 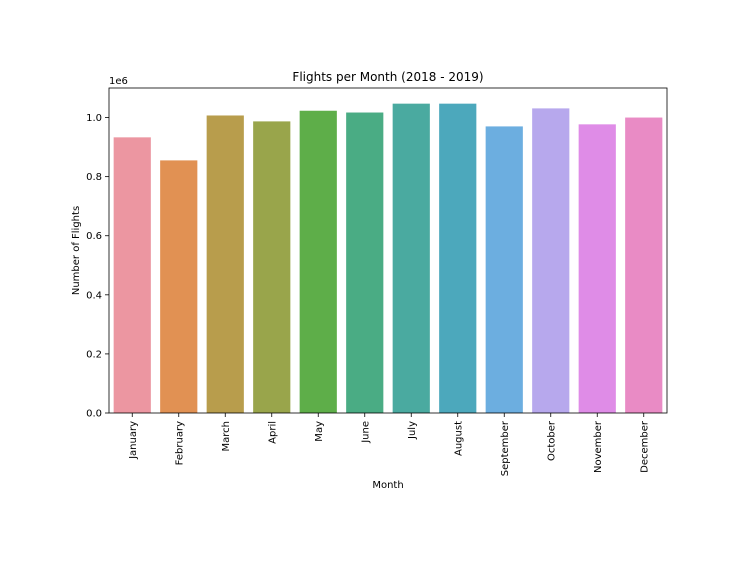 What do you see at coordinates (94, 354) in the screenshot?
I see `y-tick-label: 0.2` at bounding box center [94, 354].